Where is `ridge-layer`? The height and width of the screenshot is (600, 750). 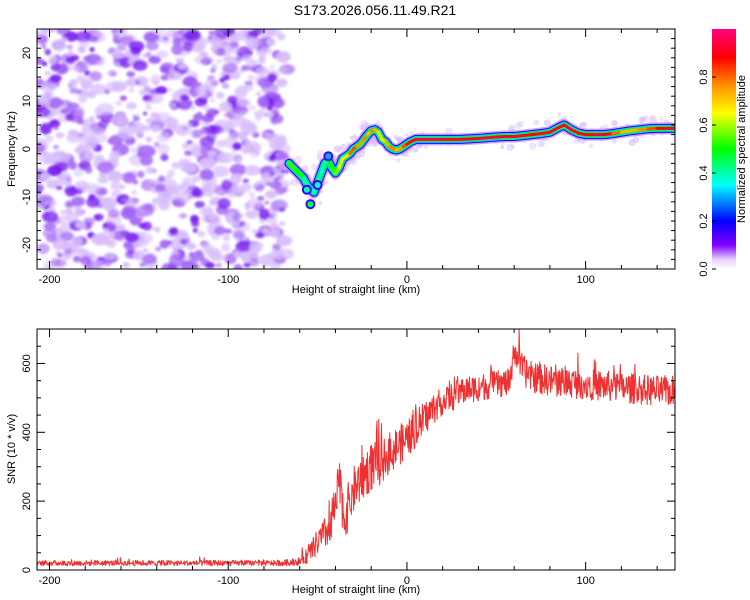
ridge-layer is located at coordinates (481, 161).